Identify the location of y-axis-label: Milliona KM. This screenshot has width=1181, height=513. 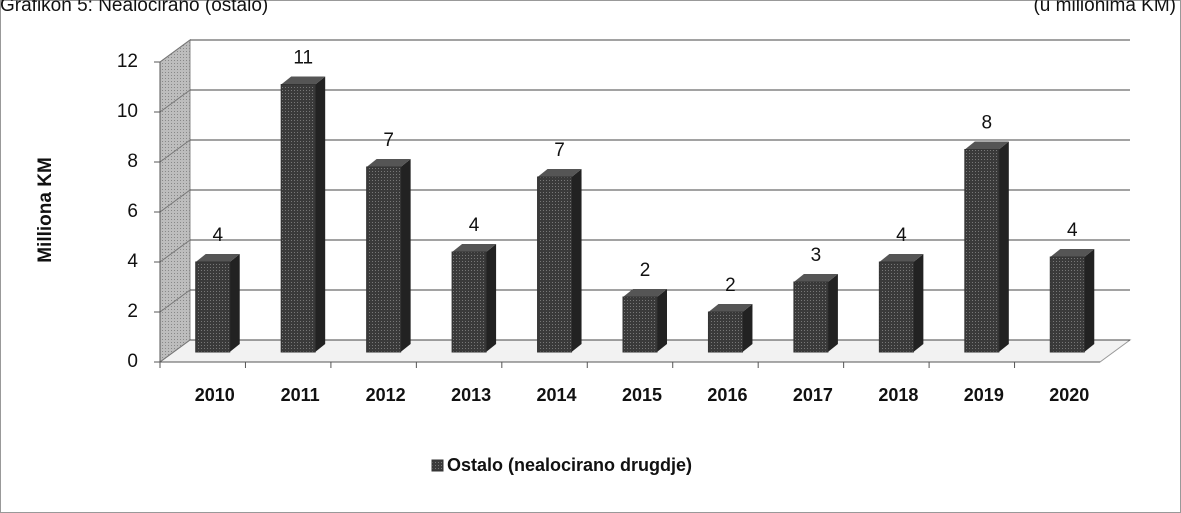
(45, 210).